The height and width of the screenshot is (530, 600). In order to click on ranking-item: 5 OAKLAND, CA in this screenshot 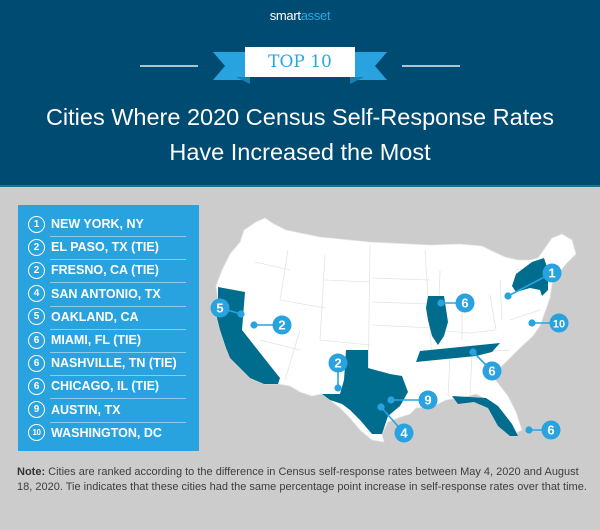, I will do `click(110, 317)`.